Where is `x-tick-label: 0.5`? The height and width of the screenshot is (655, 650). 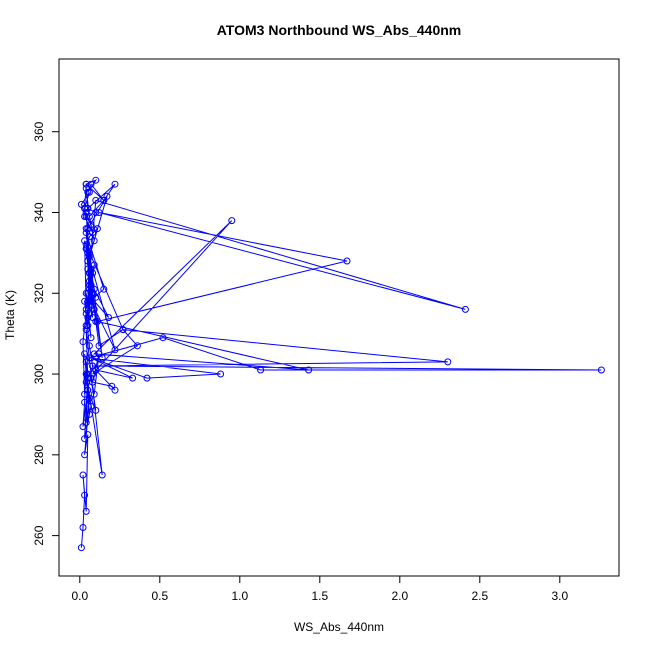 x-tick-label: 0.5 is located at coordinates (159, 596).